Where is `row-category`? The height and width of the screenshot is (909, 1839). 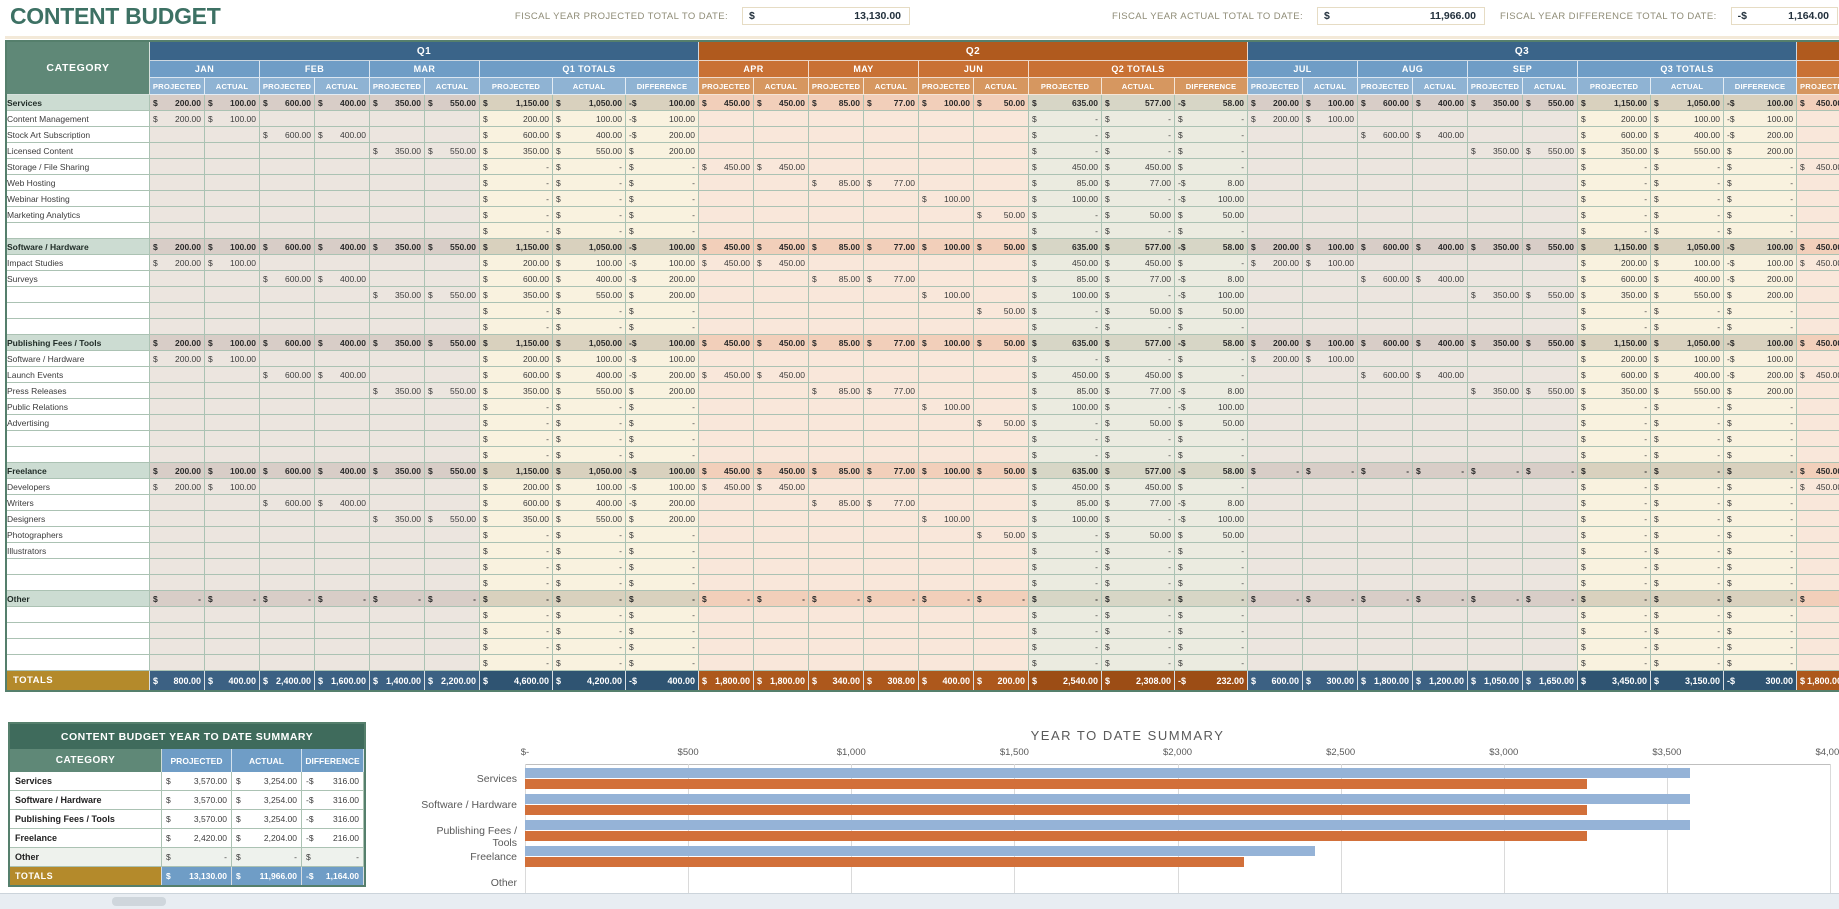
row-category is located at coordinates (78, 663).